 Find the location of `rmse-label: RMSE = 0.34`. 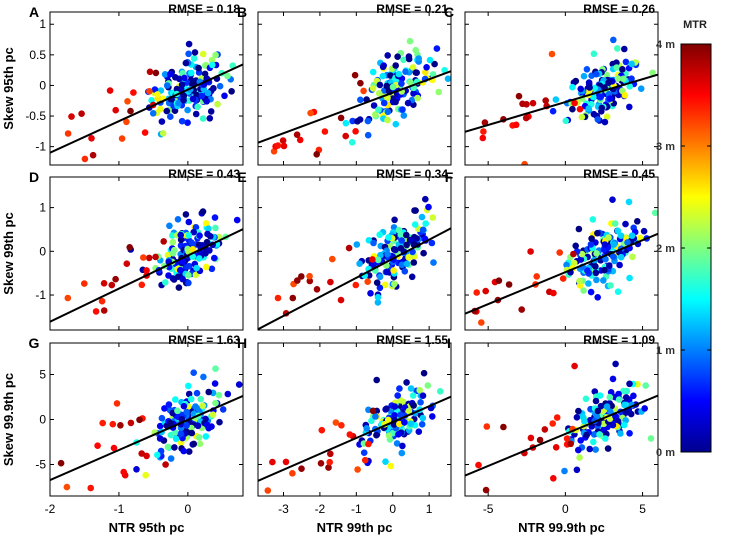

rmse-label: RMSE = 0.34 is located at coordinates (412, 174).